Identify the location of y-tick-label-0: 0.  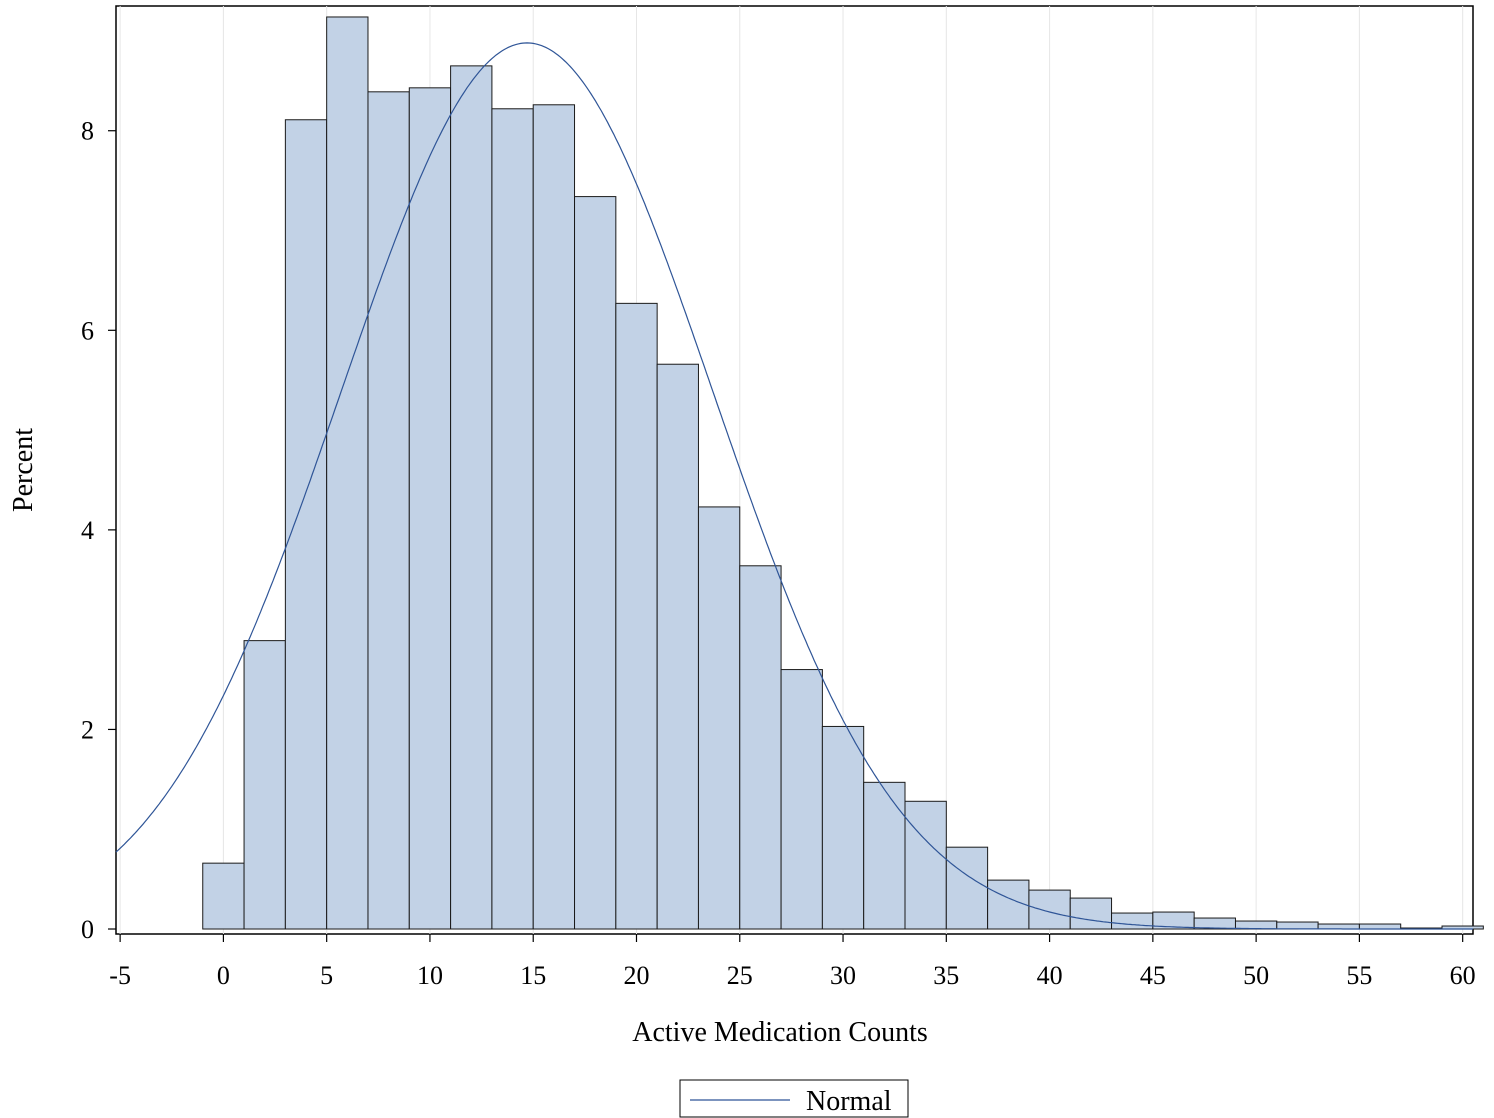
(87, 929).